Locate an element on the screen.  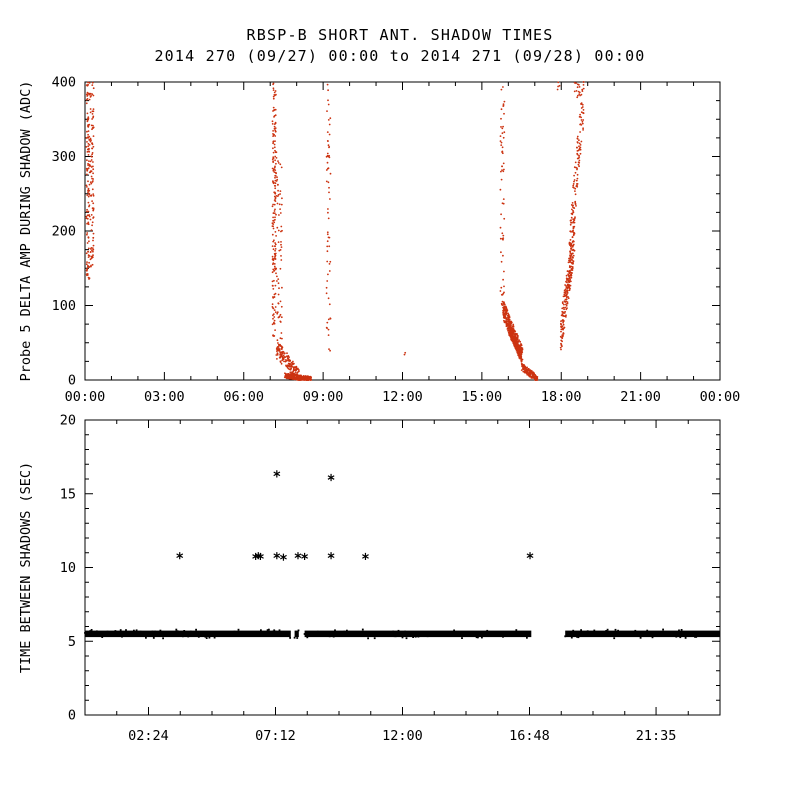
top-x-tick-label: 15:00 is located at coordinates (482, 397).